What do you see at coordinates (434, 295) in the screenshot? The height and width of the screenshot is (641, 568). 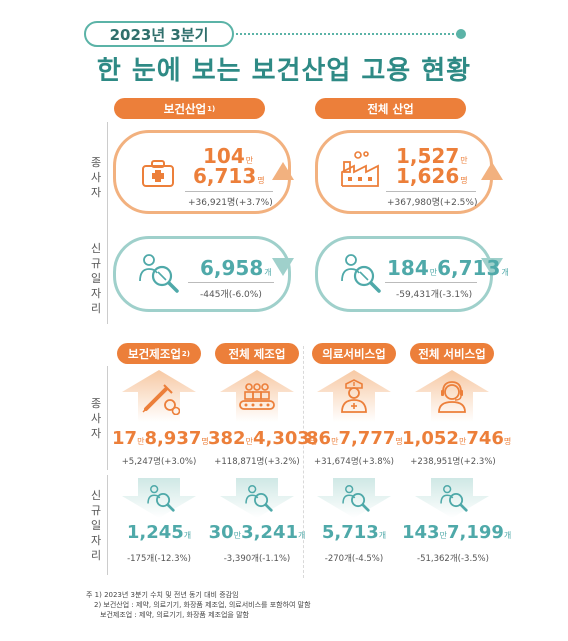 I see `total-new-jobs-change: -59,431개(-3.1%)` at bounding box center [434, 295].